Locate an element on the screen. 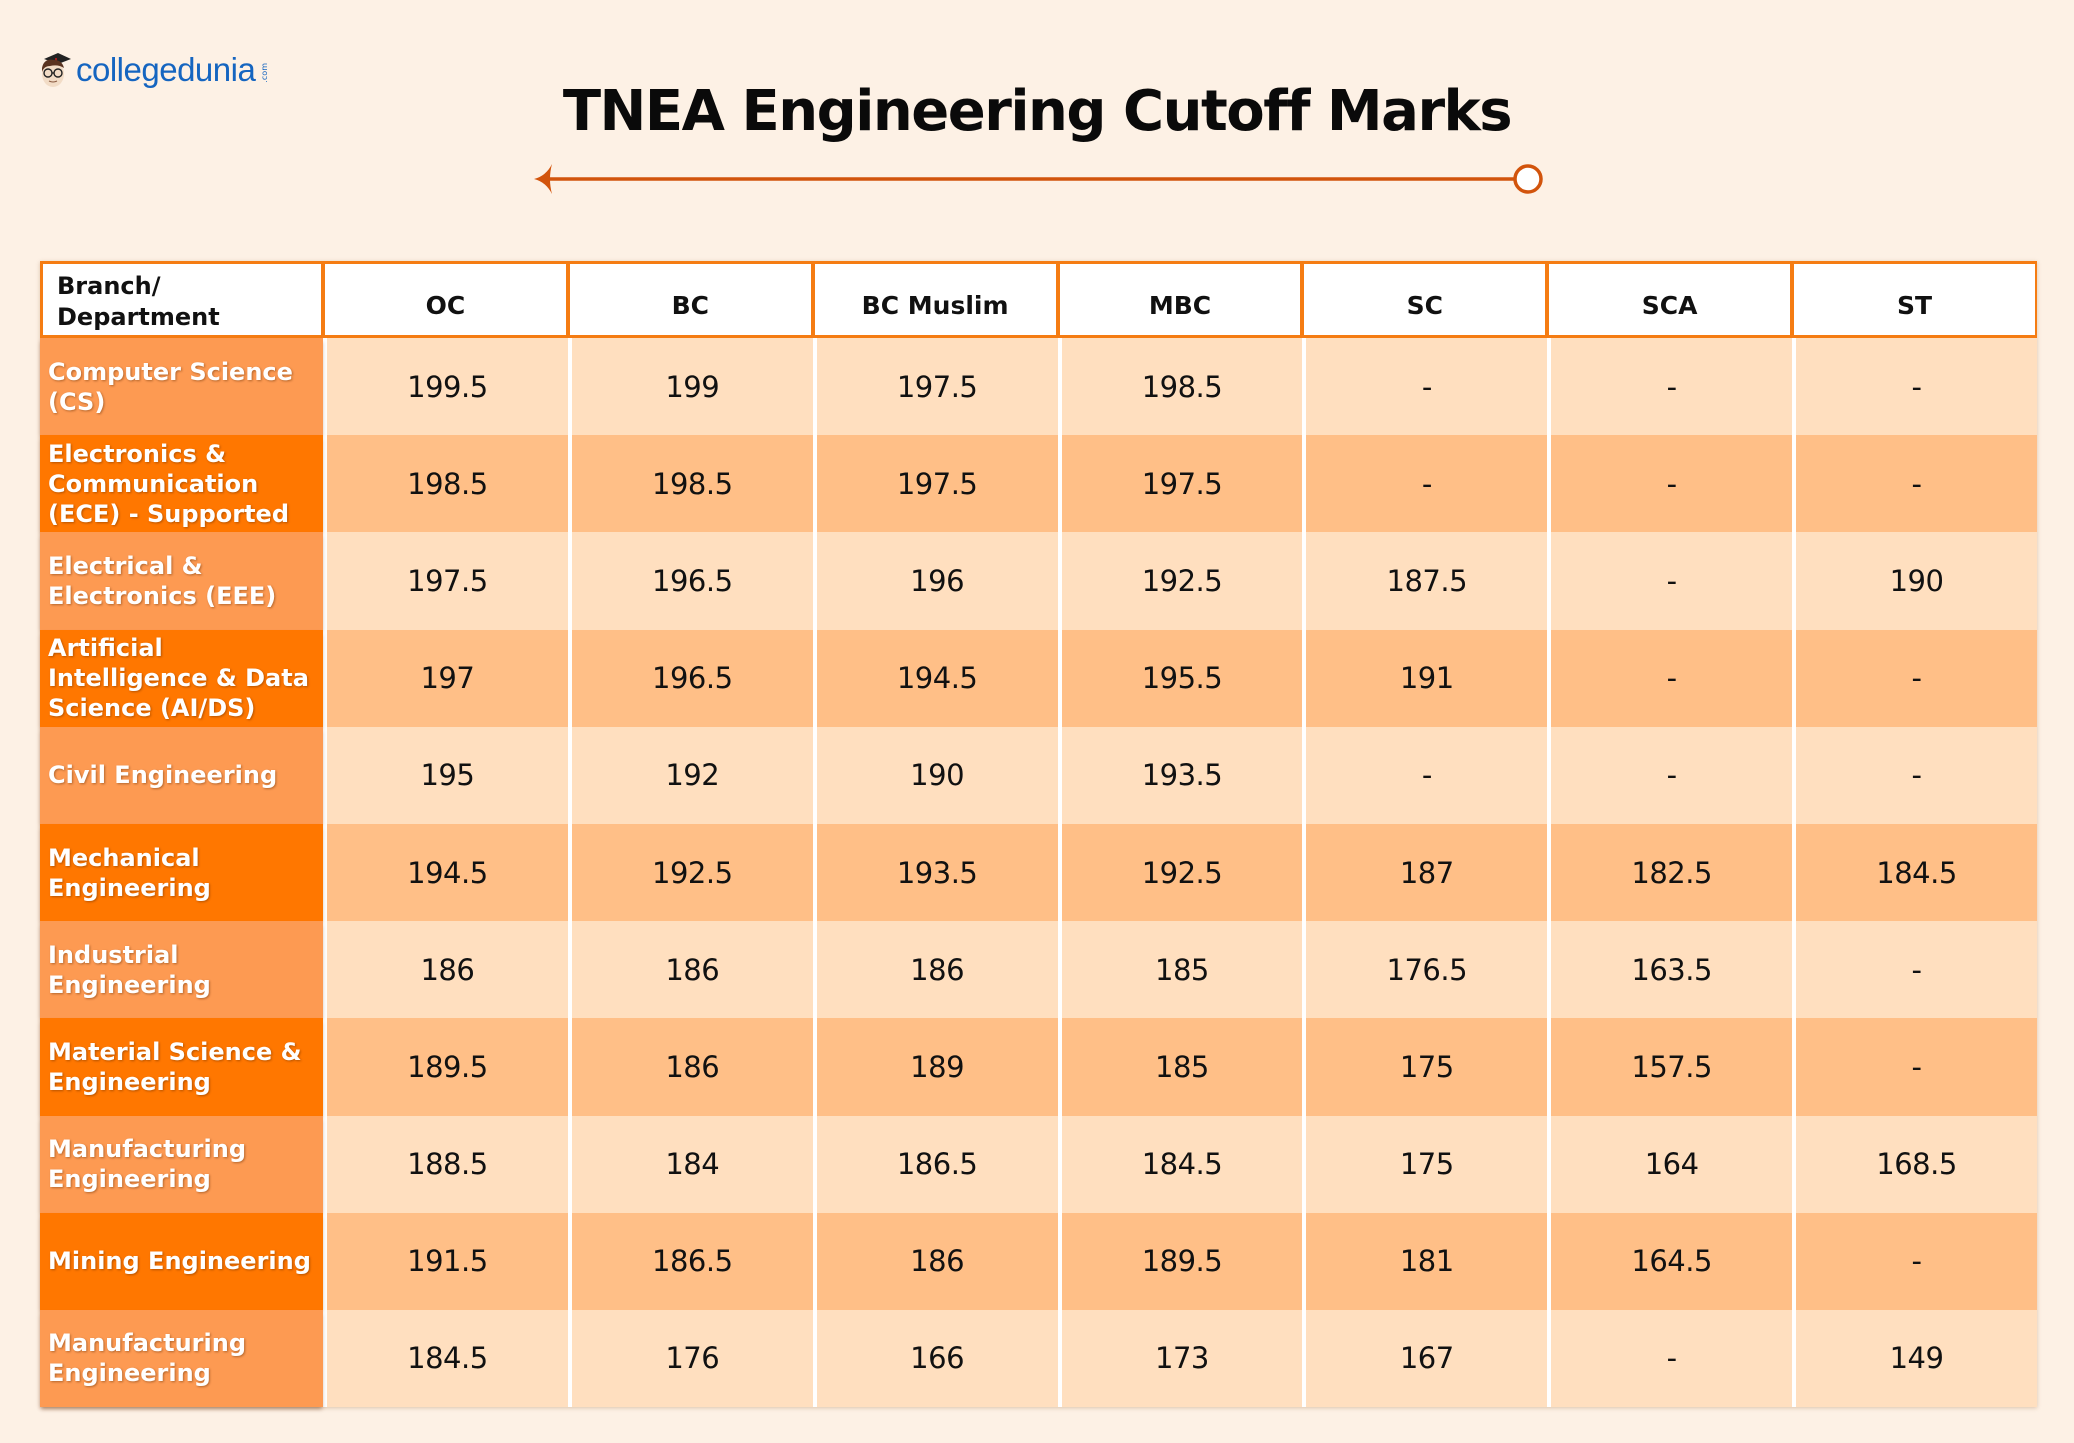  cutoff-cell-bc: 186.5 is located at coordinates (690, 1261).